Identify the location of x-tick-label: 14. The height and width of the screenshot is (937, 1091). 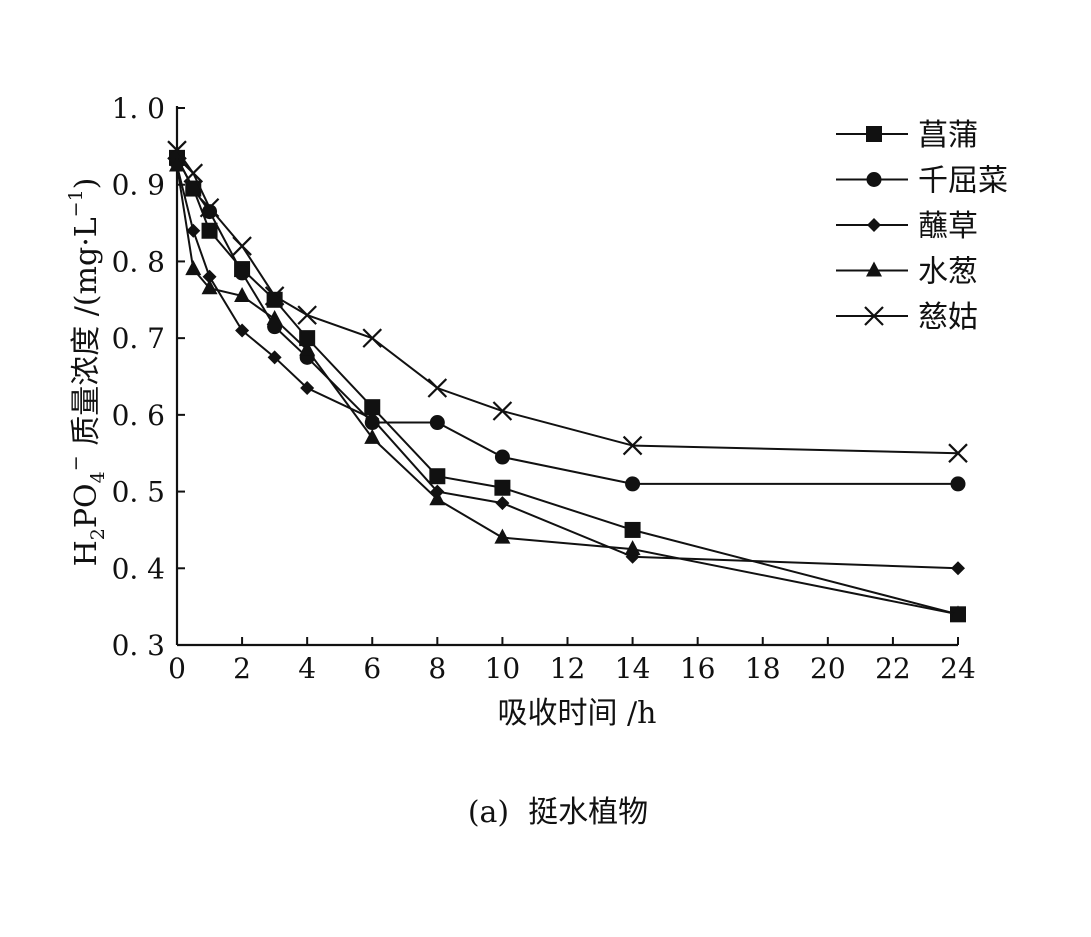
(633, 668).